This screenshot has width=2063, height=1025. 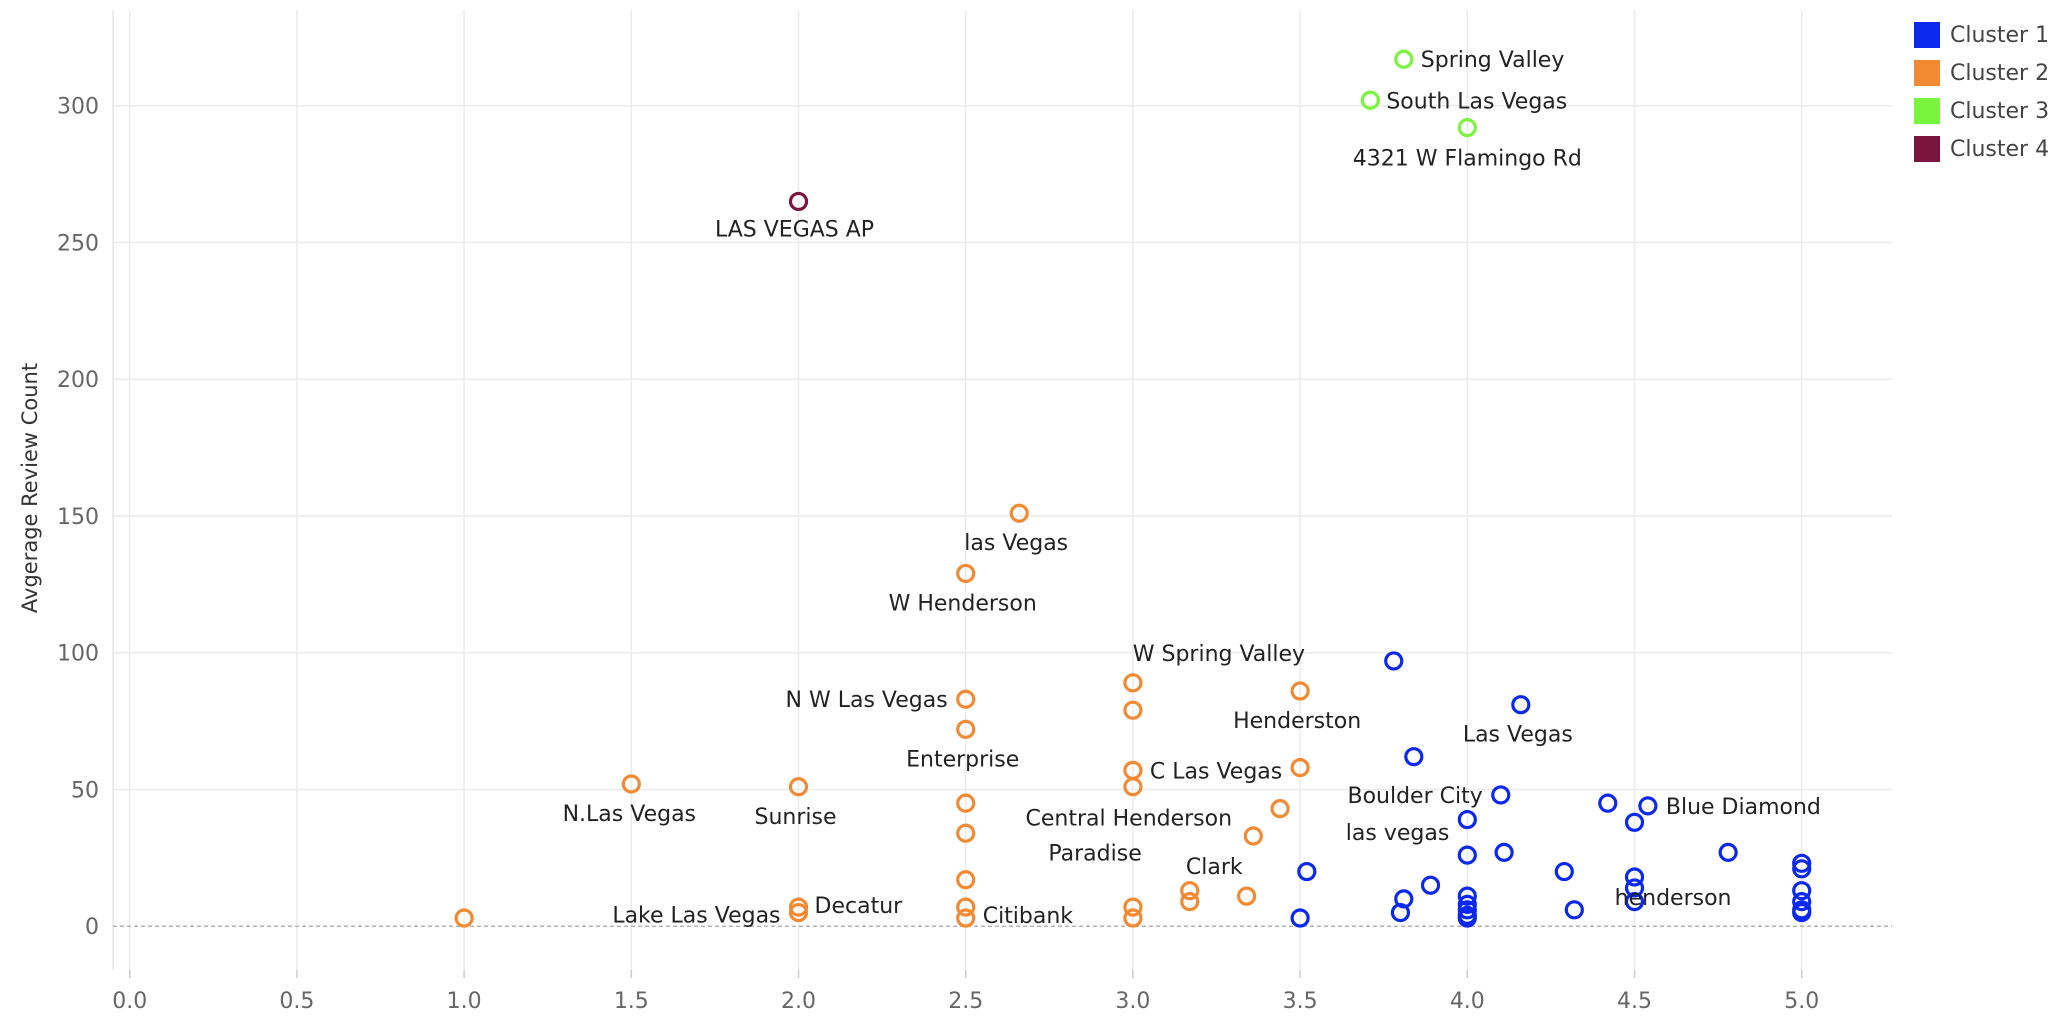 What do you see at coordinates (78, 654) in the screenshot?
I see `y-tick-label: 100` at bounding box center [78, 654].